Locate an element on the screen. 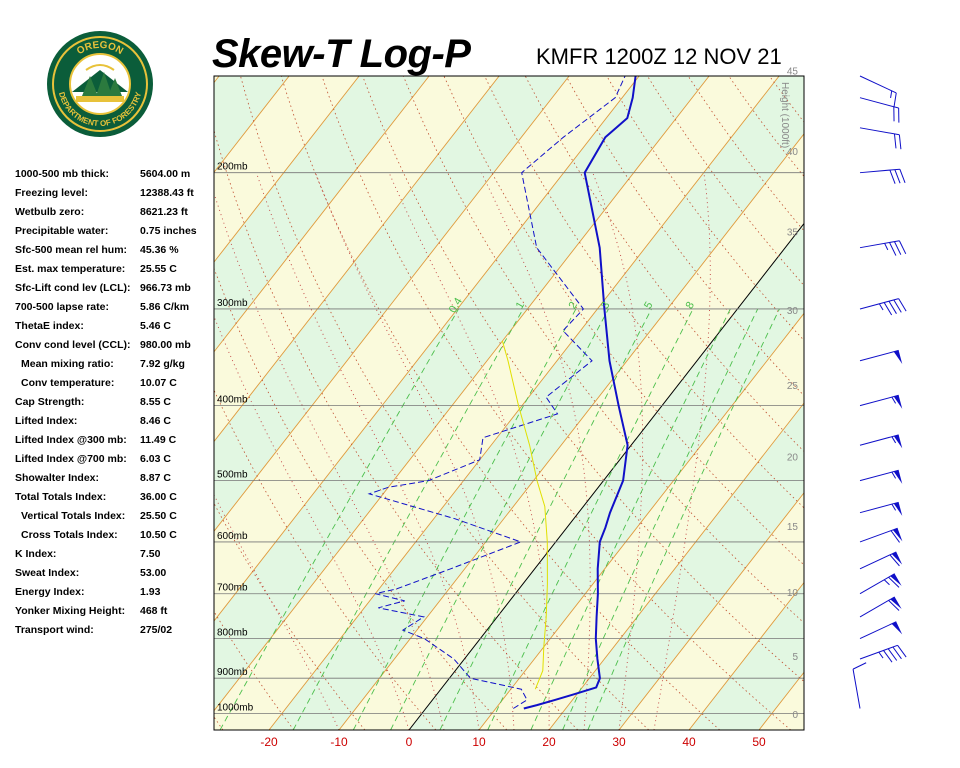 Image resolution: width=960 pixels, height=768 pixels. height-axis-label: Height (1000ft) is located at coordinates (784, 115).